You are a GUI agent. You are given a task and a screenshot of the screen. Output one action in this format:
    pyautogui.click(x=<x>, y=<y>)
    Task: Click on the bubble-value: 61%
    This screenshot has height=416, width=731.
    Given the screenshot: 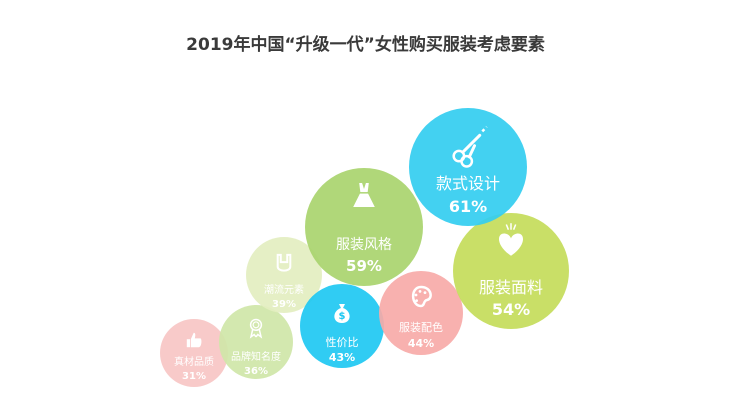 What is the action you would take?
    pyautogui.click(x=468, y=206)
    